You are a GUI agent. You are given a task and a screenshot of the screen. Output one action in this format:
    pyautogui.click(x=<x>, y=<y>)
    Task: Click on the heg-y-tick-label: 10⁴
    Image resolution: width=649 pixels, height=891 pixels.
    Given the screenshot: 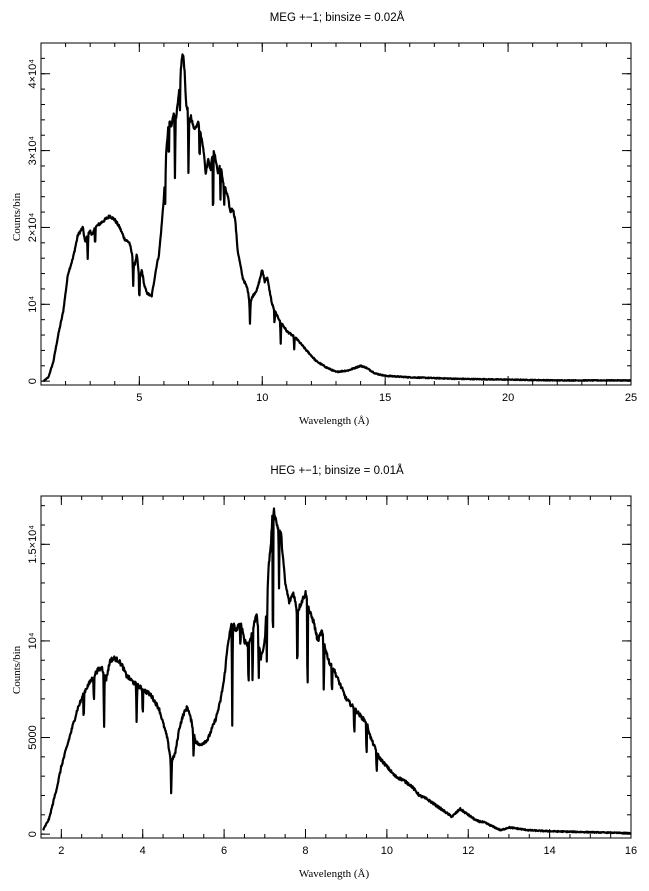 What is the action you would take?
    pyautogui.click(x=33, y=640)
    